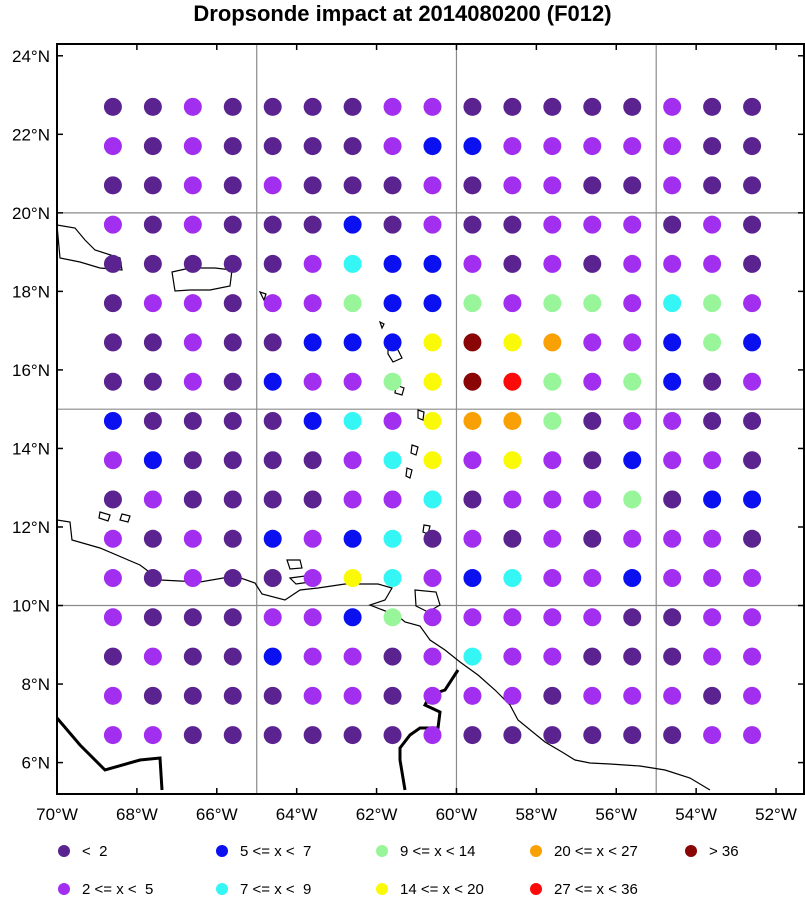 This screenshot has height=900, width=805. Describe the element at coordinates (377, 814) in the screenshot. I see `lon-tick-label: 62°W` at that location.